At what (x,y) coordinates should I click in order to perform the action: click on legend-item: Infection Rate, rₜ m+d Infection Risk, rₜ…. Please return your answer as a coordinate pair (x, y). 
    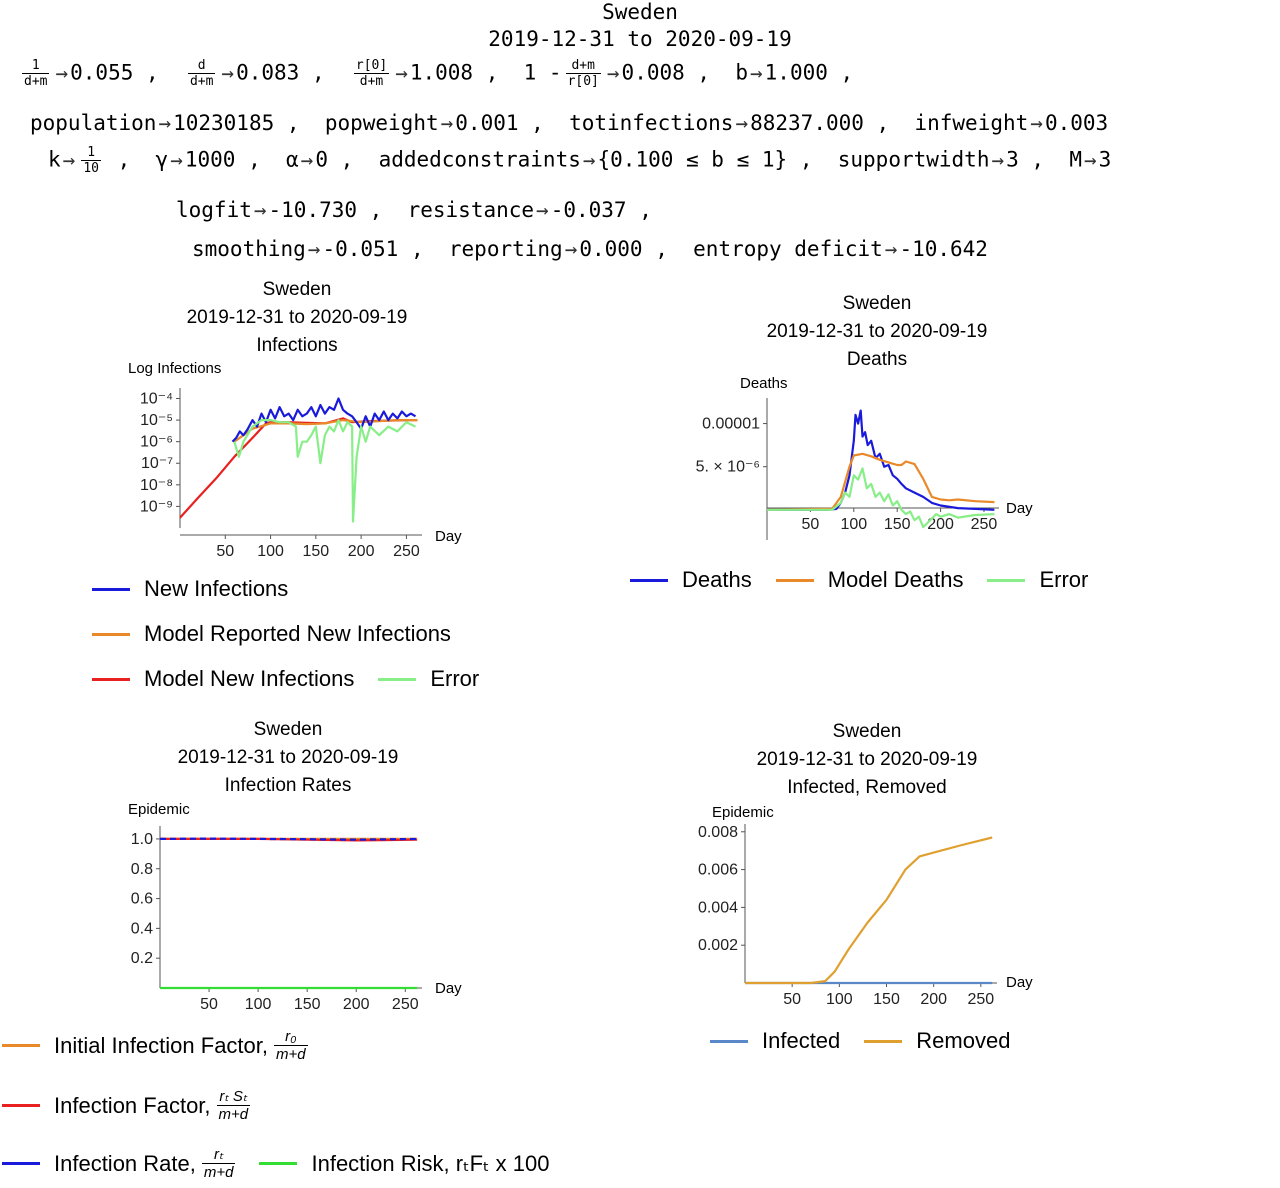
    Looking at the image, I should click on (275, 1163).